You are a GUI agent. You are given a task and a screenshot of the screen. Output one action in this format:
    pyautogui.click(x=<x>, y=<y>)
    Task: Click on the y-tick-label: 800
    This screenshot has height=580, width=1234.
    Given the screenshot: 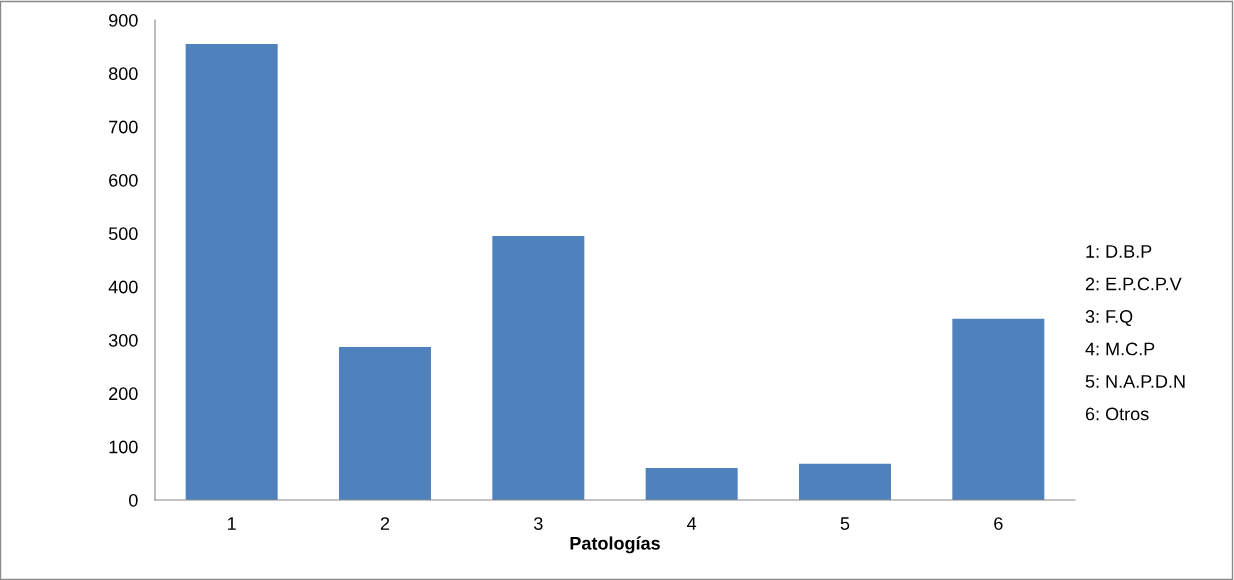 What is the action you would take?
    pyautogui.click(x=123, y=74)
    